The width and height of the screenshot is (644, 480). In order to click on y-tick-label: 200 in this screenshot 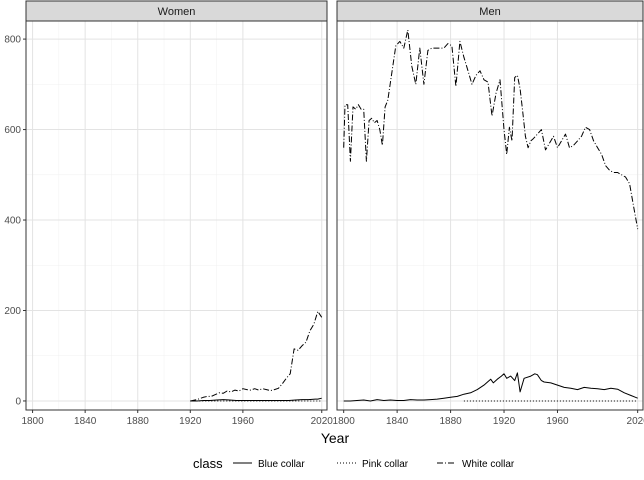, I will do `click(12, 311)`.